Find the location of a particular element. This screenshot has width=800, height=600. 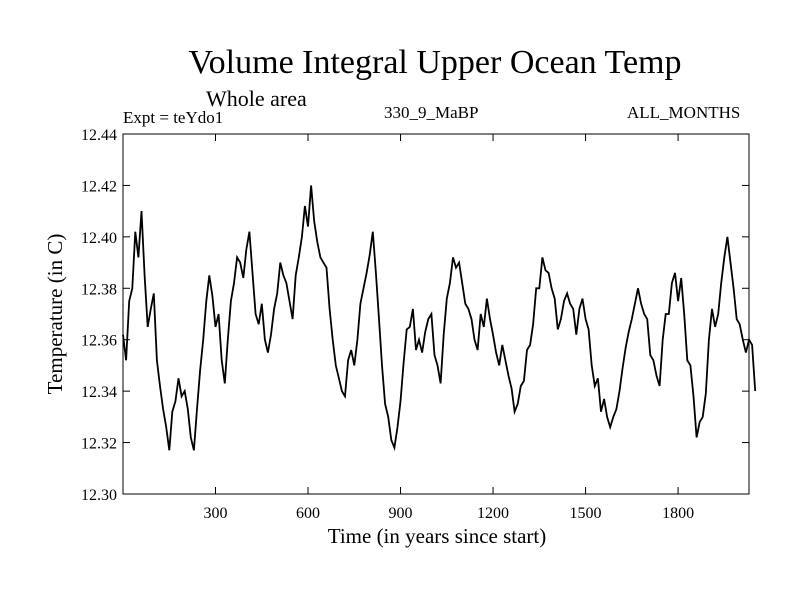

x-tick-label: 300 is located at coordinates (216, 513).